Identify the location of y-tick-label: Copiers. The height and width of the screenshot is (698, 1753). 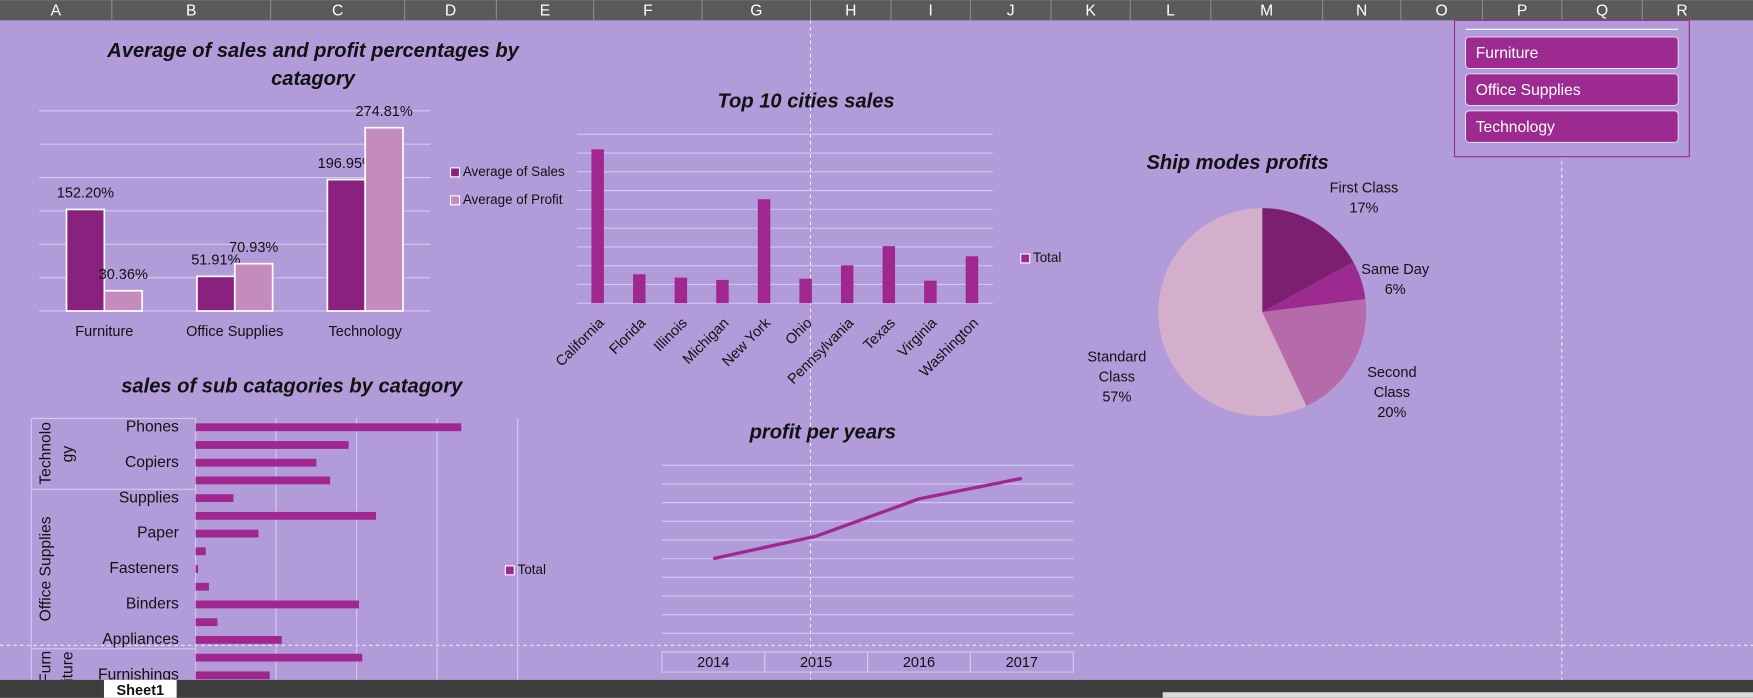
(152, 462).